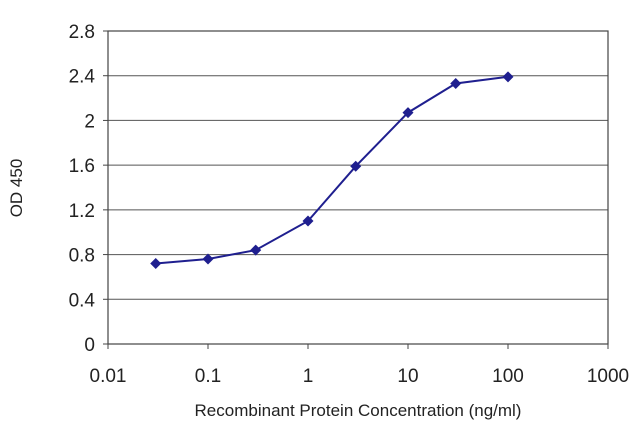 The image size is (640, 427). I want to click on y-tick-label: 1.2, so click(82, 211).